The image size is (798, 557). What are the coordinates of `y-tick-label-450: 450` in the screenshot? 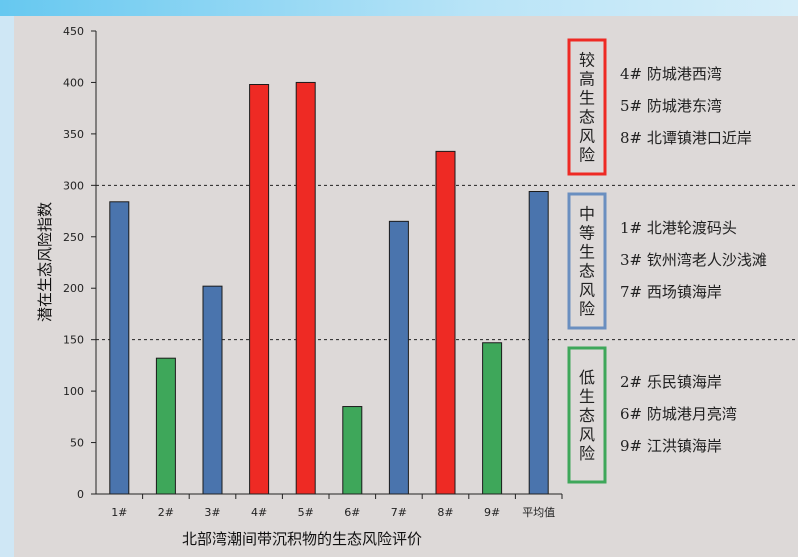 It's located at (73, 31).